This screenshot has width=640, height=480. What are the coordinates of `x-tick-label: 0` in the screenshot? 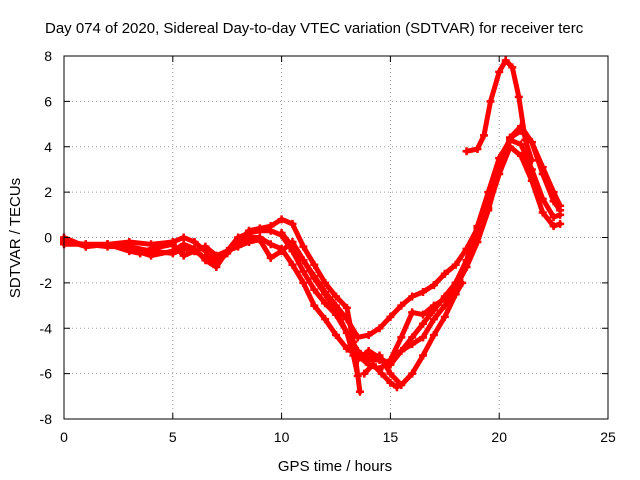 It's located at (64, 437).